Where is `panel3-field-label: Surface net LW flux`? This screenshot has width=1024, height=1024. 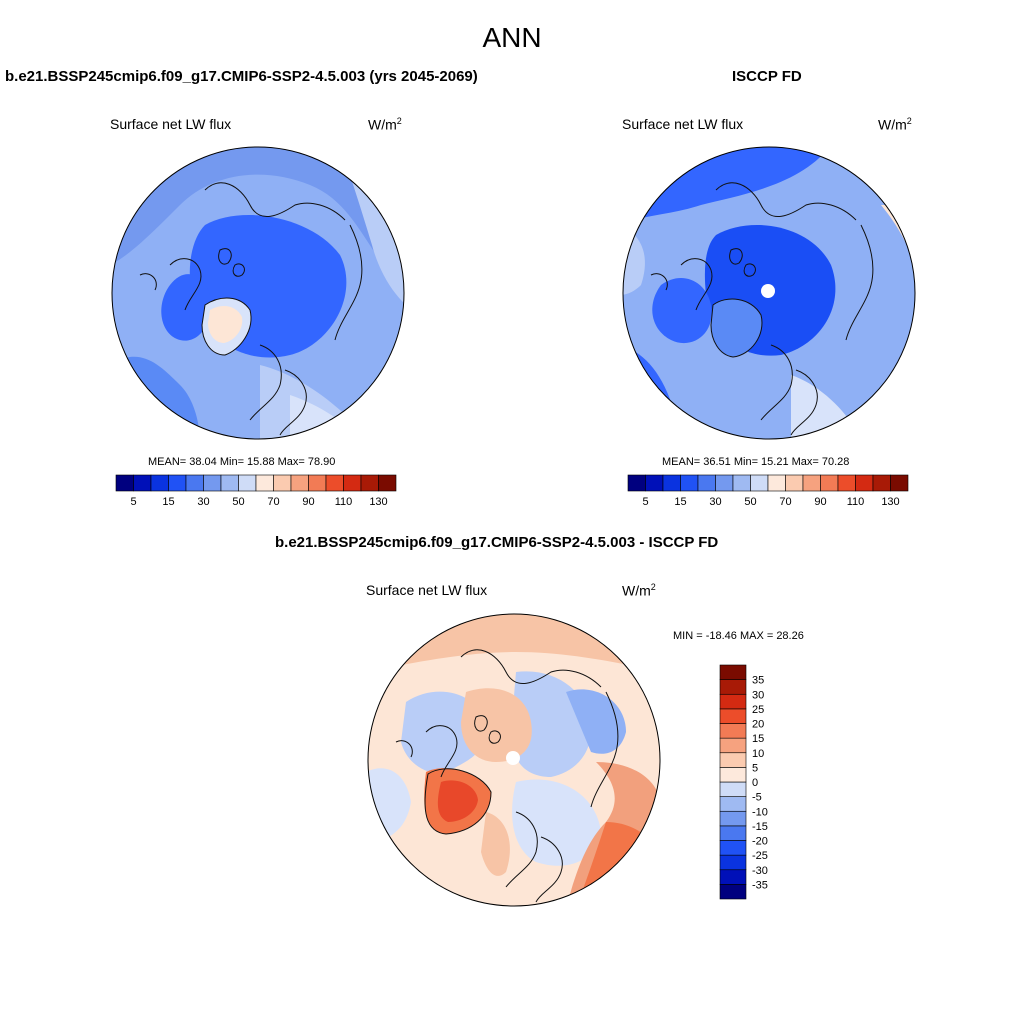 panel3-field-label: Surface net LW flux is located at coordinates (427, 590).